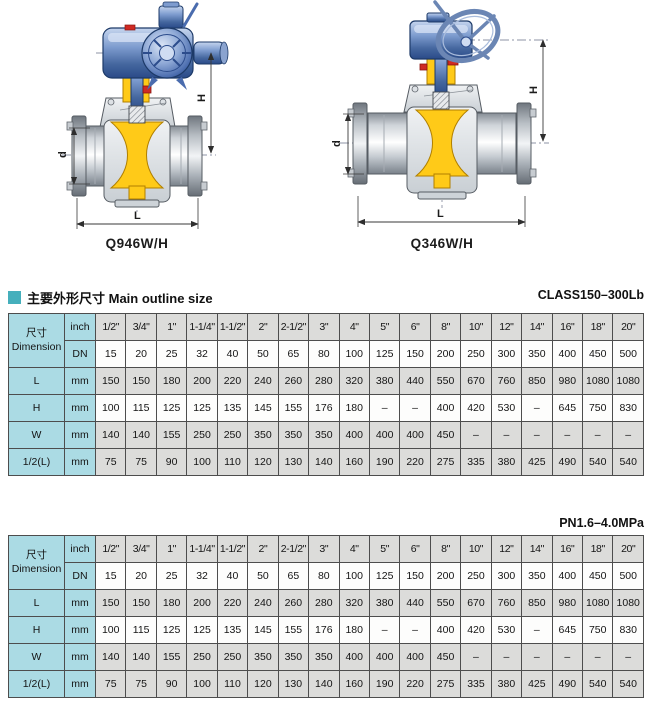 This screenshot has height=703, width=650. I want to click on value-cell: 260, so click(293, 381).